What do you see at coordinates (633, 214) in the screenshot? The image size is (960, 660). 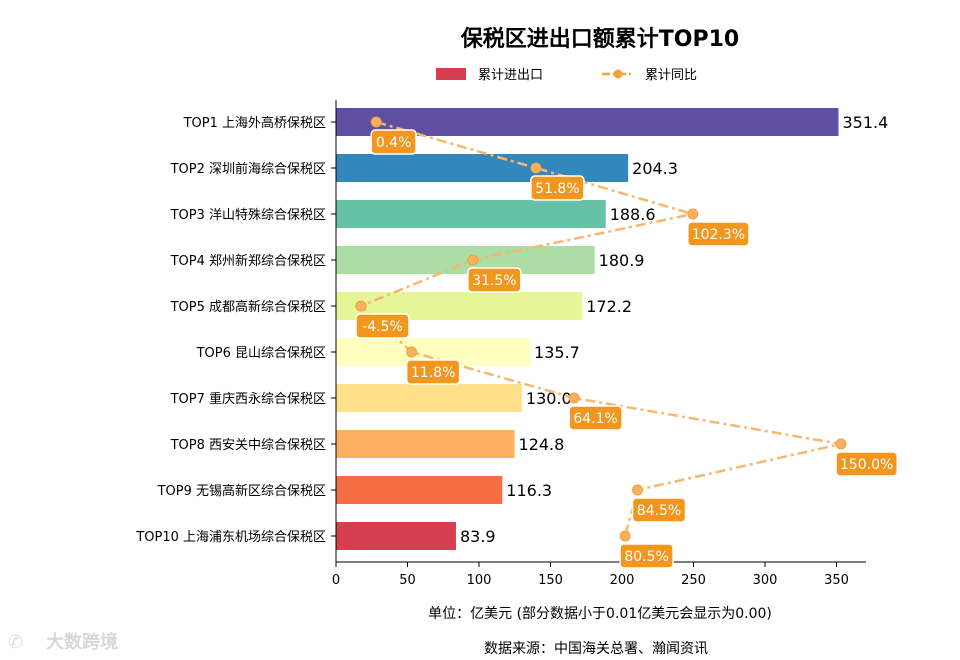 I see `bar-value-label: 188.6` at bounding box center [633, 214].